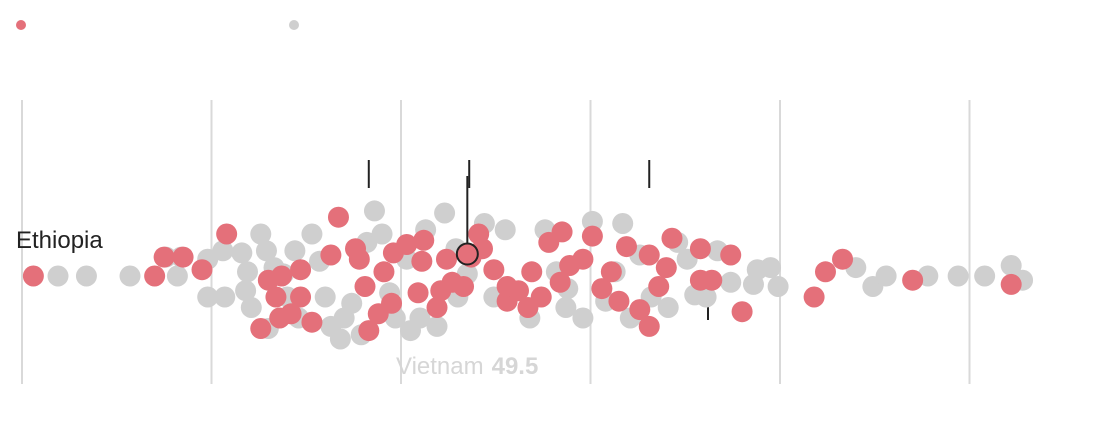 The height and width of the screenshot is (432, 1120). Describe the element at coordinates (59, 240) in the screenshot. I see `annotation-ethiopia-label: Ethiopia` at that location.